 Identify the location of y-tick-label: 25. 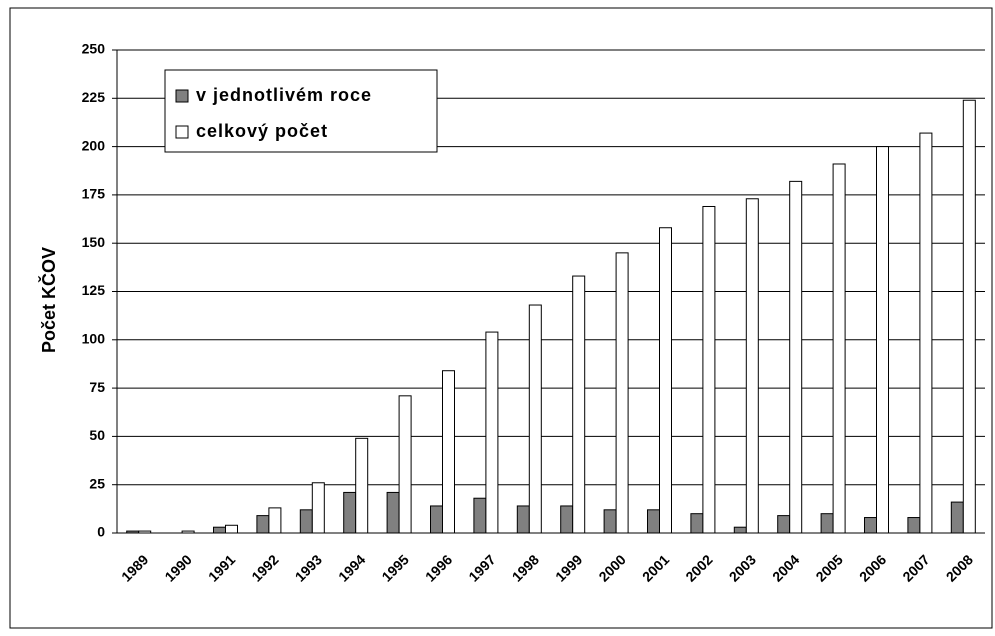
(97, 483).